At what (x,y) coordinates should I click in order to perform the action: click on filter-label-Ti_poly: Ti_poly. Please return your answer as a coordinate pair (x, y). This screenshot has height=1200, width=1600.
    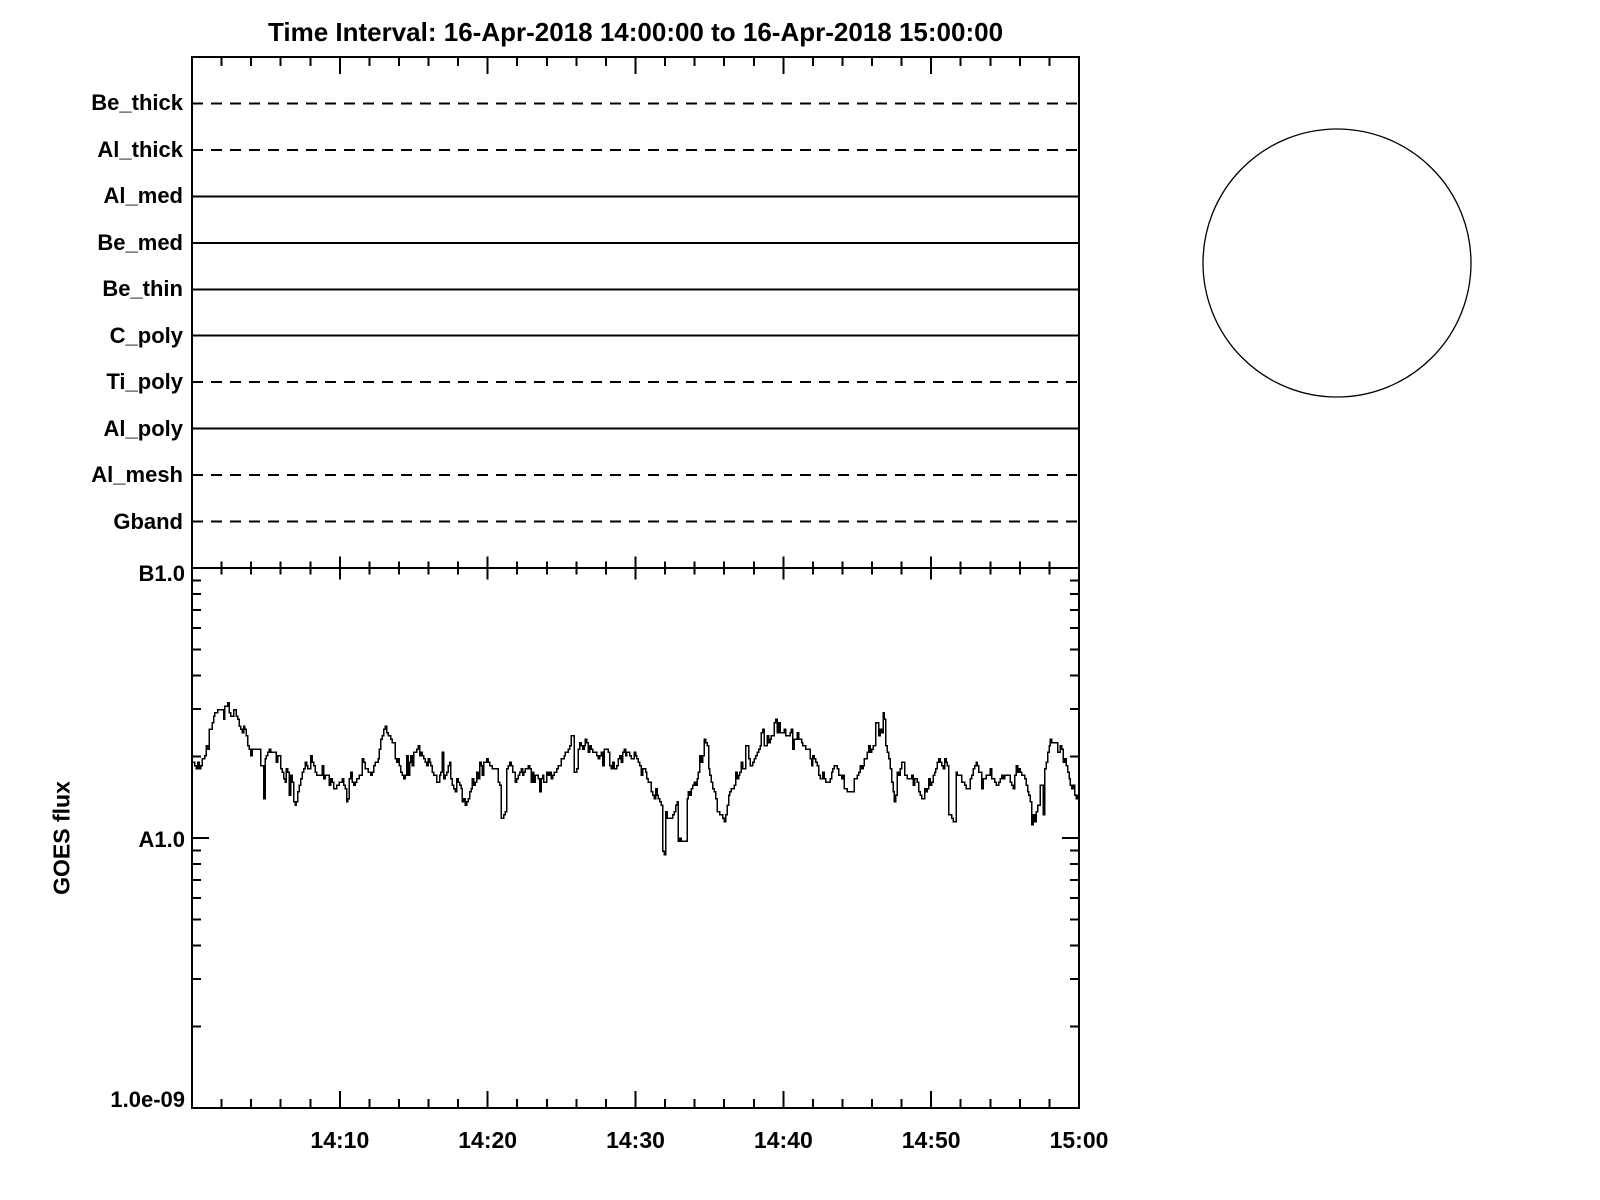
    Looking at the image, I should click on (144, 382).